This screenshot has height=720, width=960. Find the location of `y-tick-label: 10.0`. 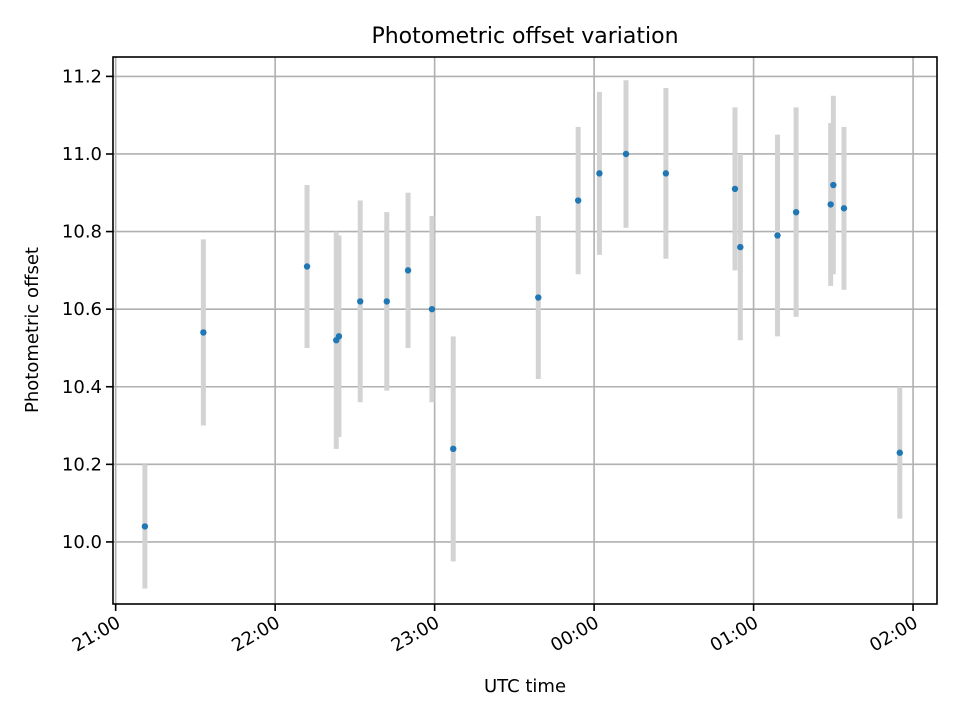

y-tick-label: 10.0 is located at coordinates (82, 542).